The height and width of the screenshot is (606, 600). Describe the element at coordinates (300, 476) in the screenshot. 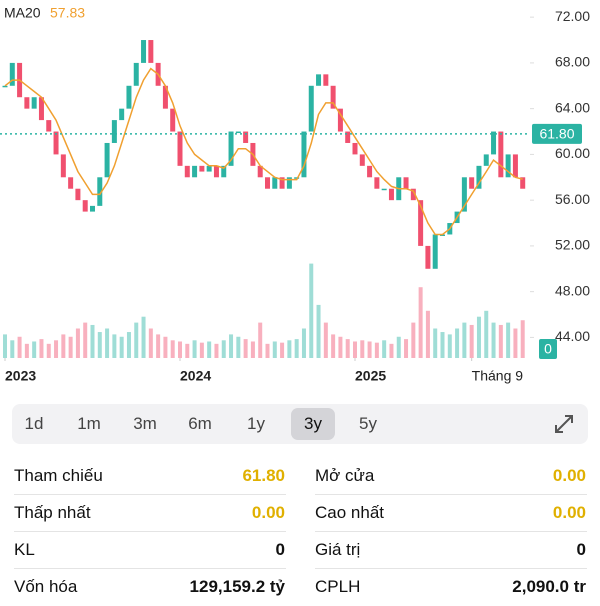

I see `stat-row: Tham chiếu 61.80 Mở cửa 0.00` at that location.